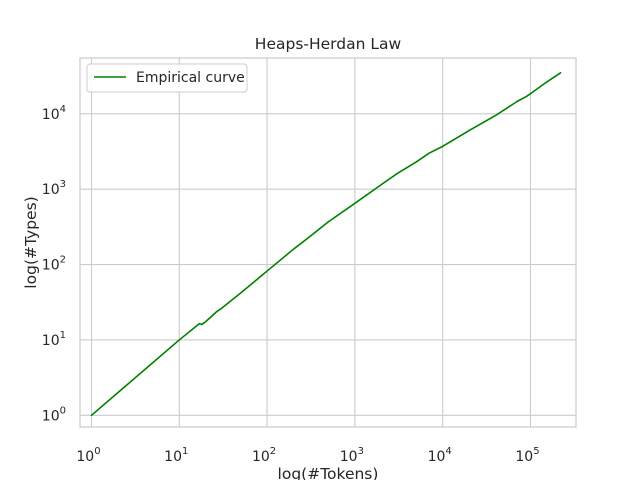 This screenshot has height=480, width=640. What do you see at coordinates (97, 451) in the screenshot?
I see `x-tick-exponent: 0` at bounding box center [97, 451].